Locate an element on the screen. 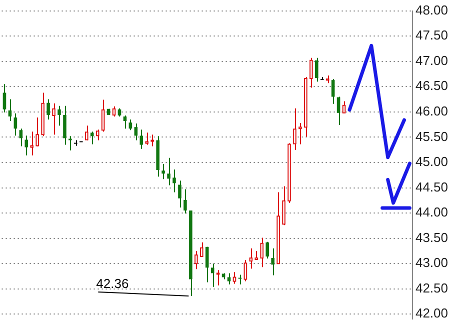 This screenshot has width=453, height=330. y-tick-label: 46.50 is located at coordinates (431, 86).